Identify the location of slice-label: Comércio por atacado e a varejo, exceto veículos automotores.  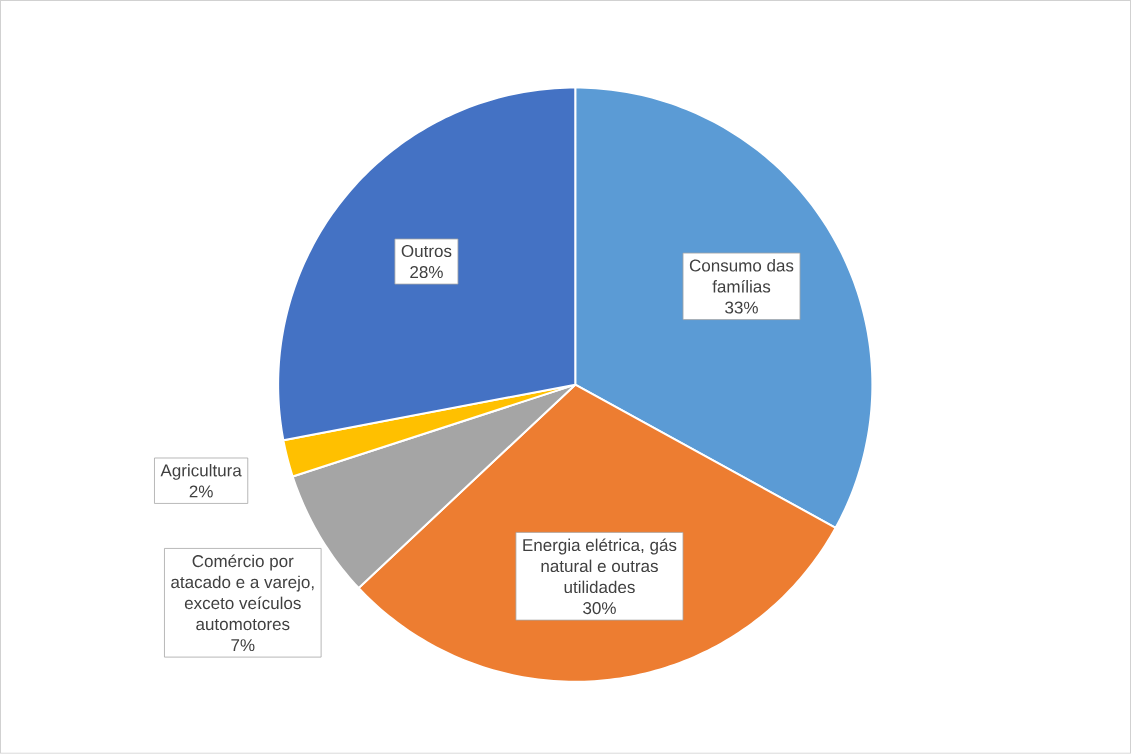
(242, 592).